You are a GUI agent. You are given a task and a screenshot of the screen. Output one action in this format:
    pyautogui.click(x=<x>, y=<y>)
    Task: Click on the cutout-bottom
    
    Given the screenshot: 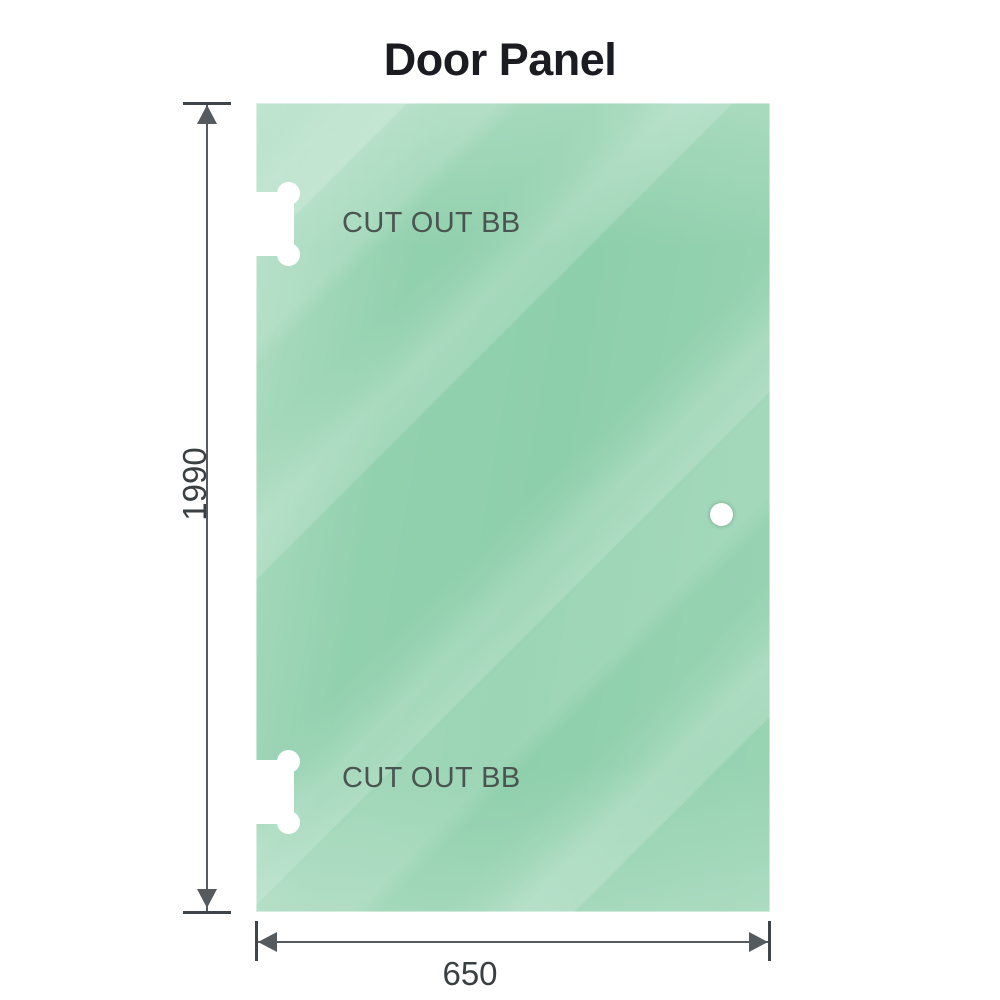 What is the action you would take?
    pyautogui.click(x=278, y=792)
    